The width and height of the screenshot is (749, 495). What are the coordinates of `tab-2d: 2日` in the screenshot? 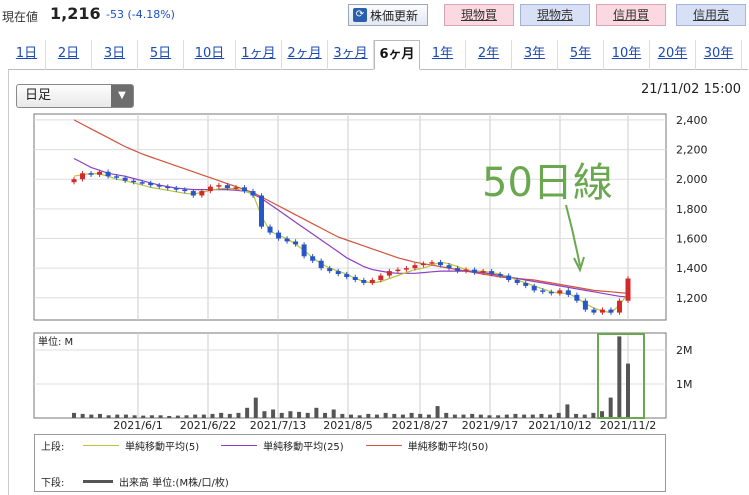 It's located at (69, 55).